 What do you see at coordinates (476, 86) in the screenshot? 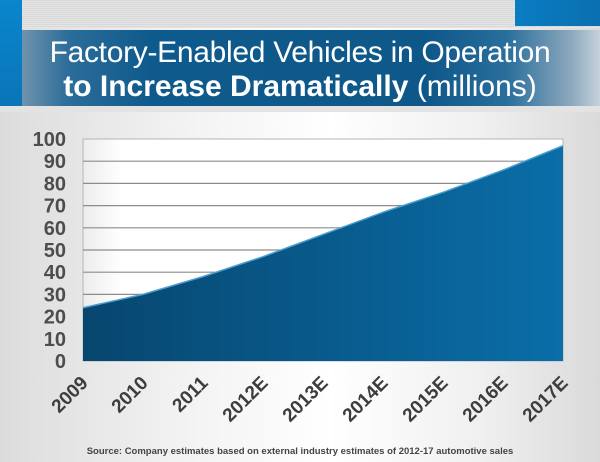
I see `chart-title-units: (millions)` at bounding box center [476, 86].